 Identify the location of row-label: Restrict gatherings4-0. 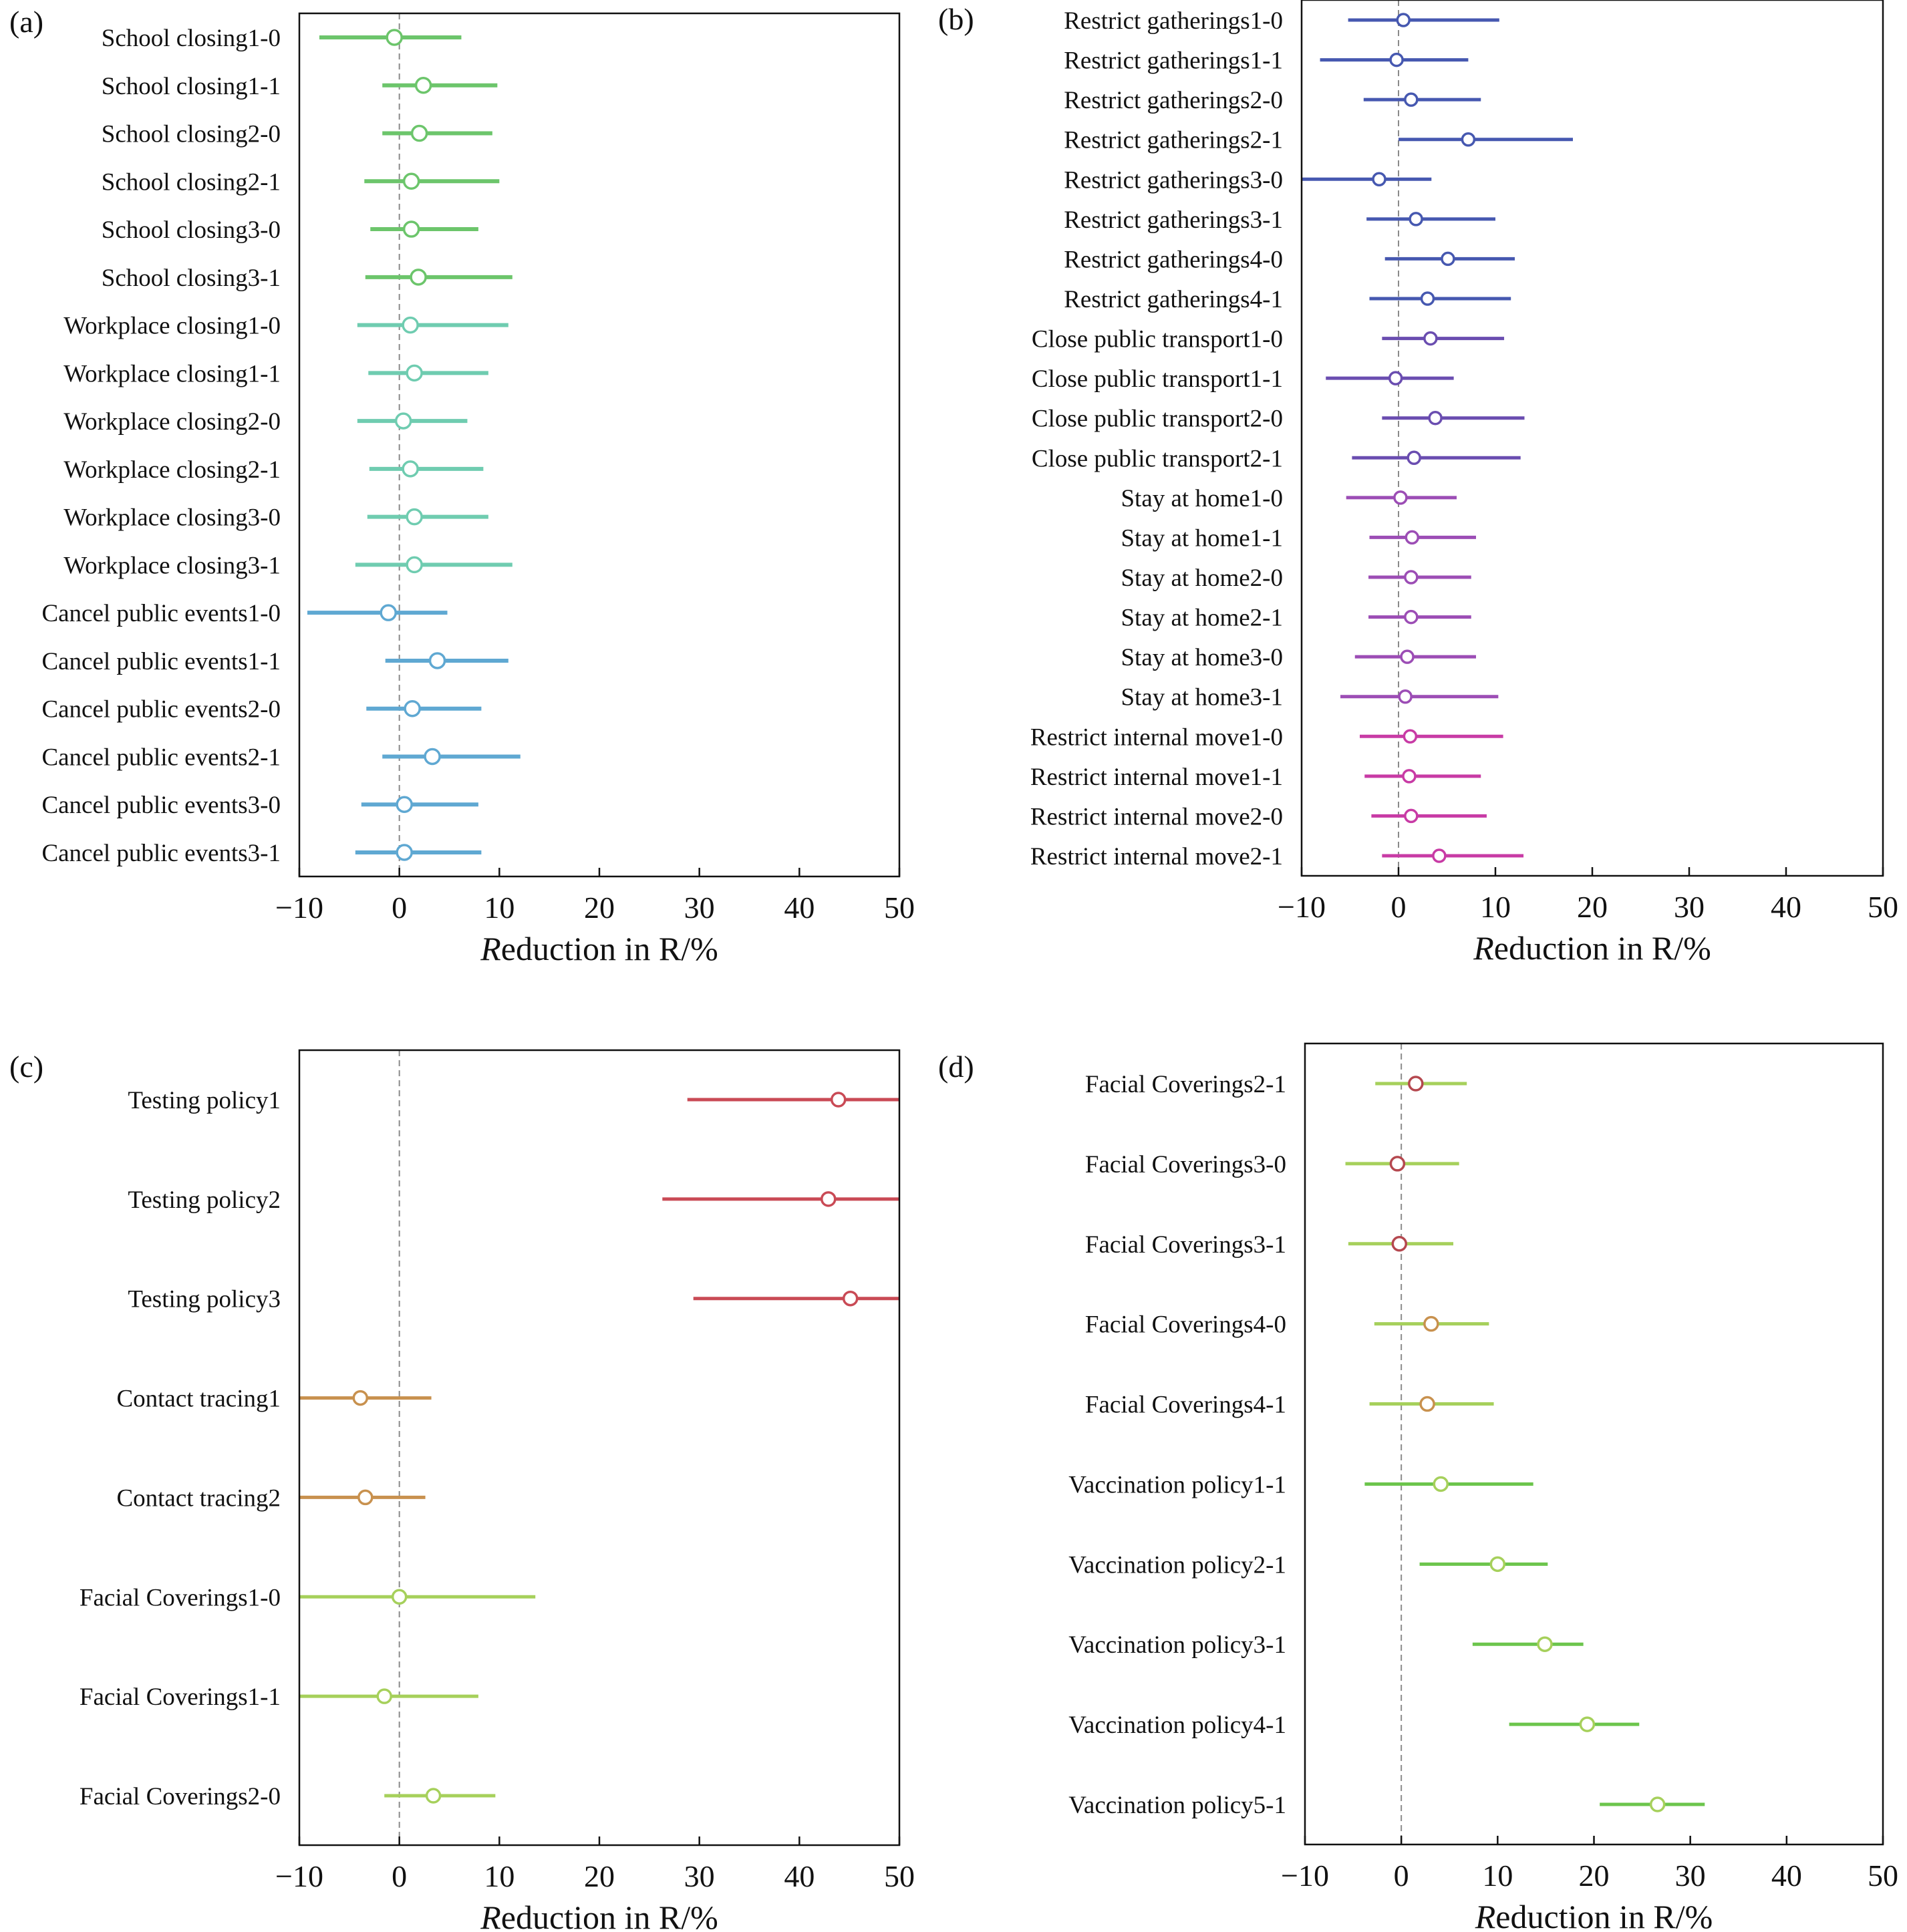
(1173, 259).